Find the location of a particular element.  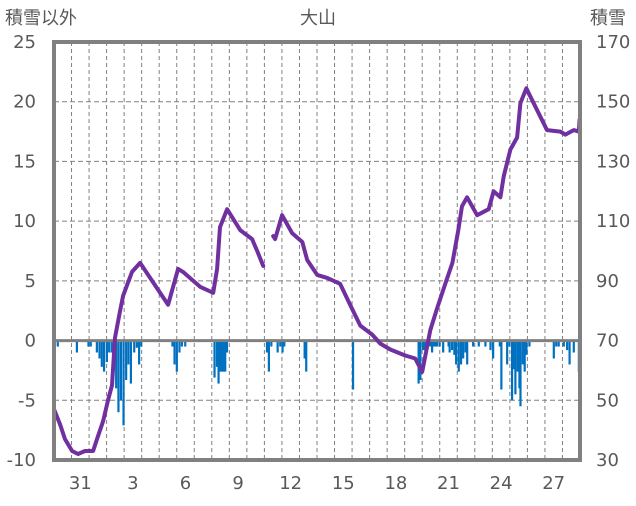

left-axis-title: 積雪以外 is located at coordinates (41, 18).